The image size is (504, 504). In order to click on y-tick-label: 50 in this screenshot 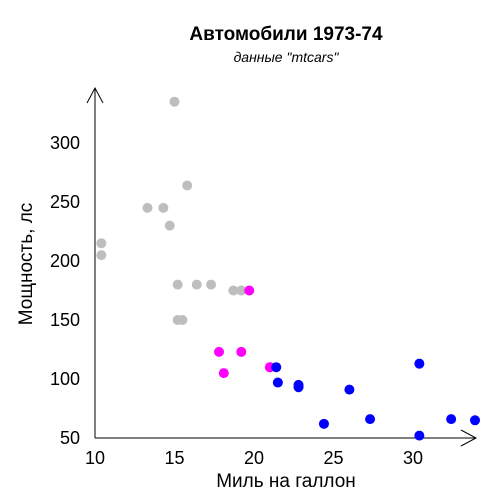, I will do `click(70, 438)`.